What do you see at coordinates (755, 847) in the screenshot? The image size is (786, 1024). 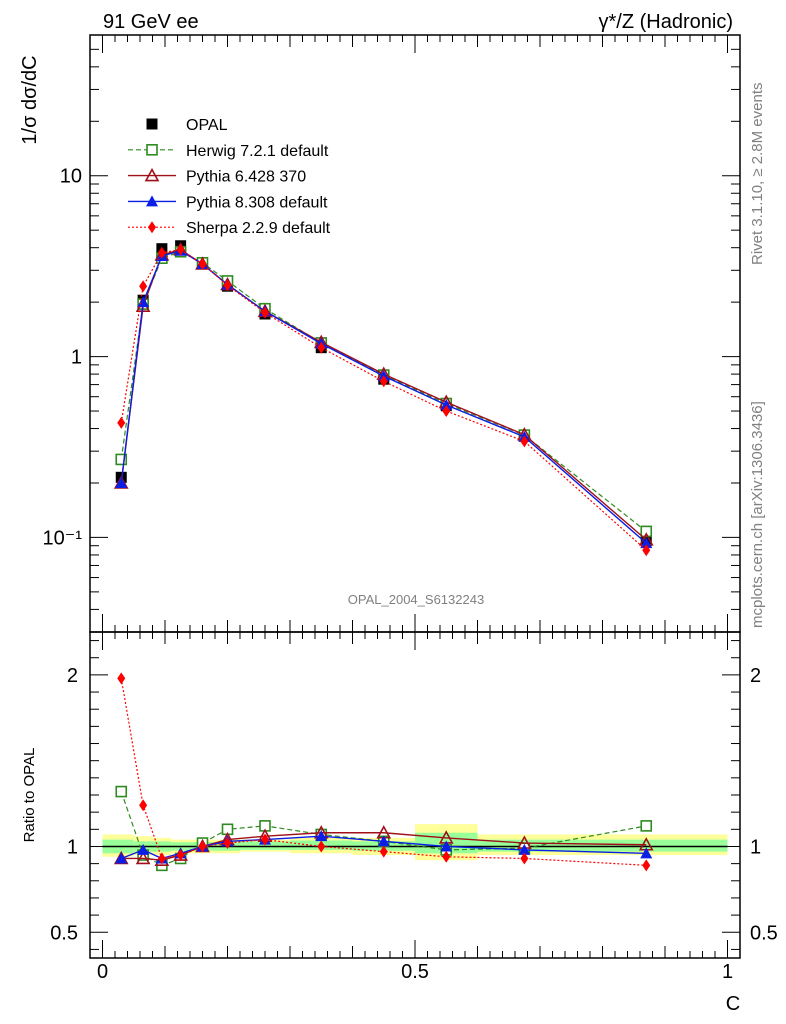 I see `ratio-y-tick-label-right: 1` at bounding box center [755, 847].